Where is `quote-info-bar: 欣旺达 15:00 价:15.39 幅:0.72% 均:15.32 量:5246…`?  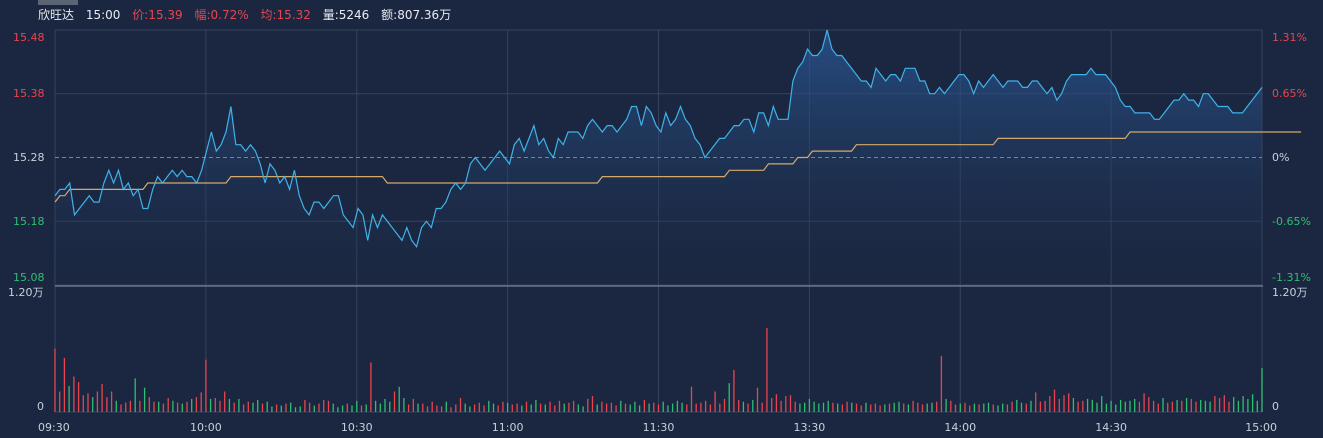 quote-info-bar: 欣旺达 15:00 价:15.39 幅:0.72% 均:15.32 量:5246… is located at coordinates (248, 16).